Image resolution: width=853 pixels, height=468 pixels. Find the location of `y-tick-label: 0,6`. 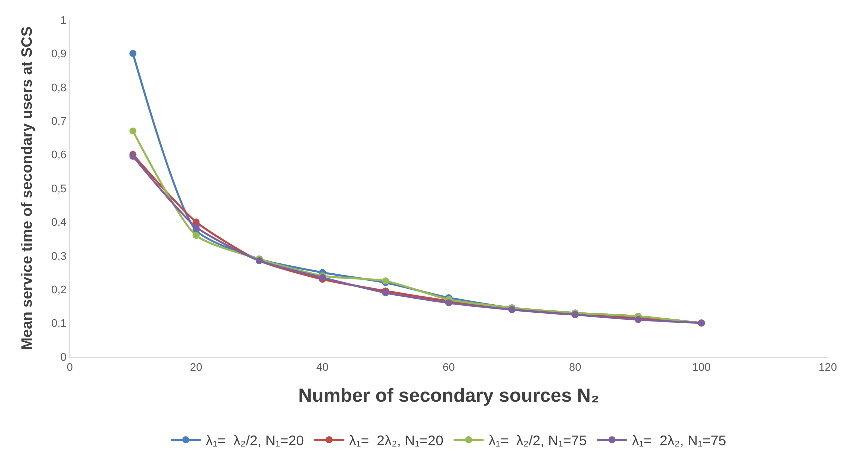

y-tick-label: 0,6 is located at coordinates (59, 156).